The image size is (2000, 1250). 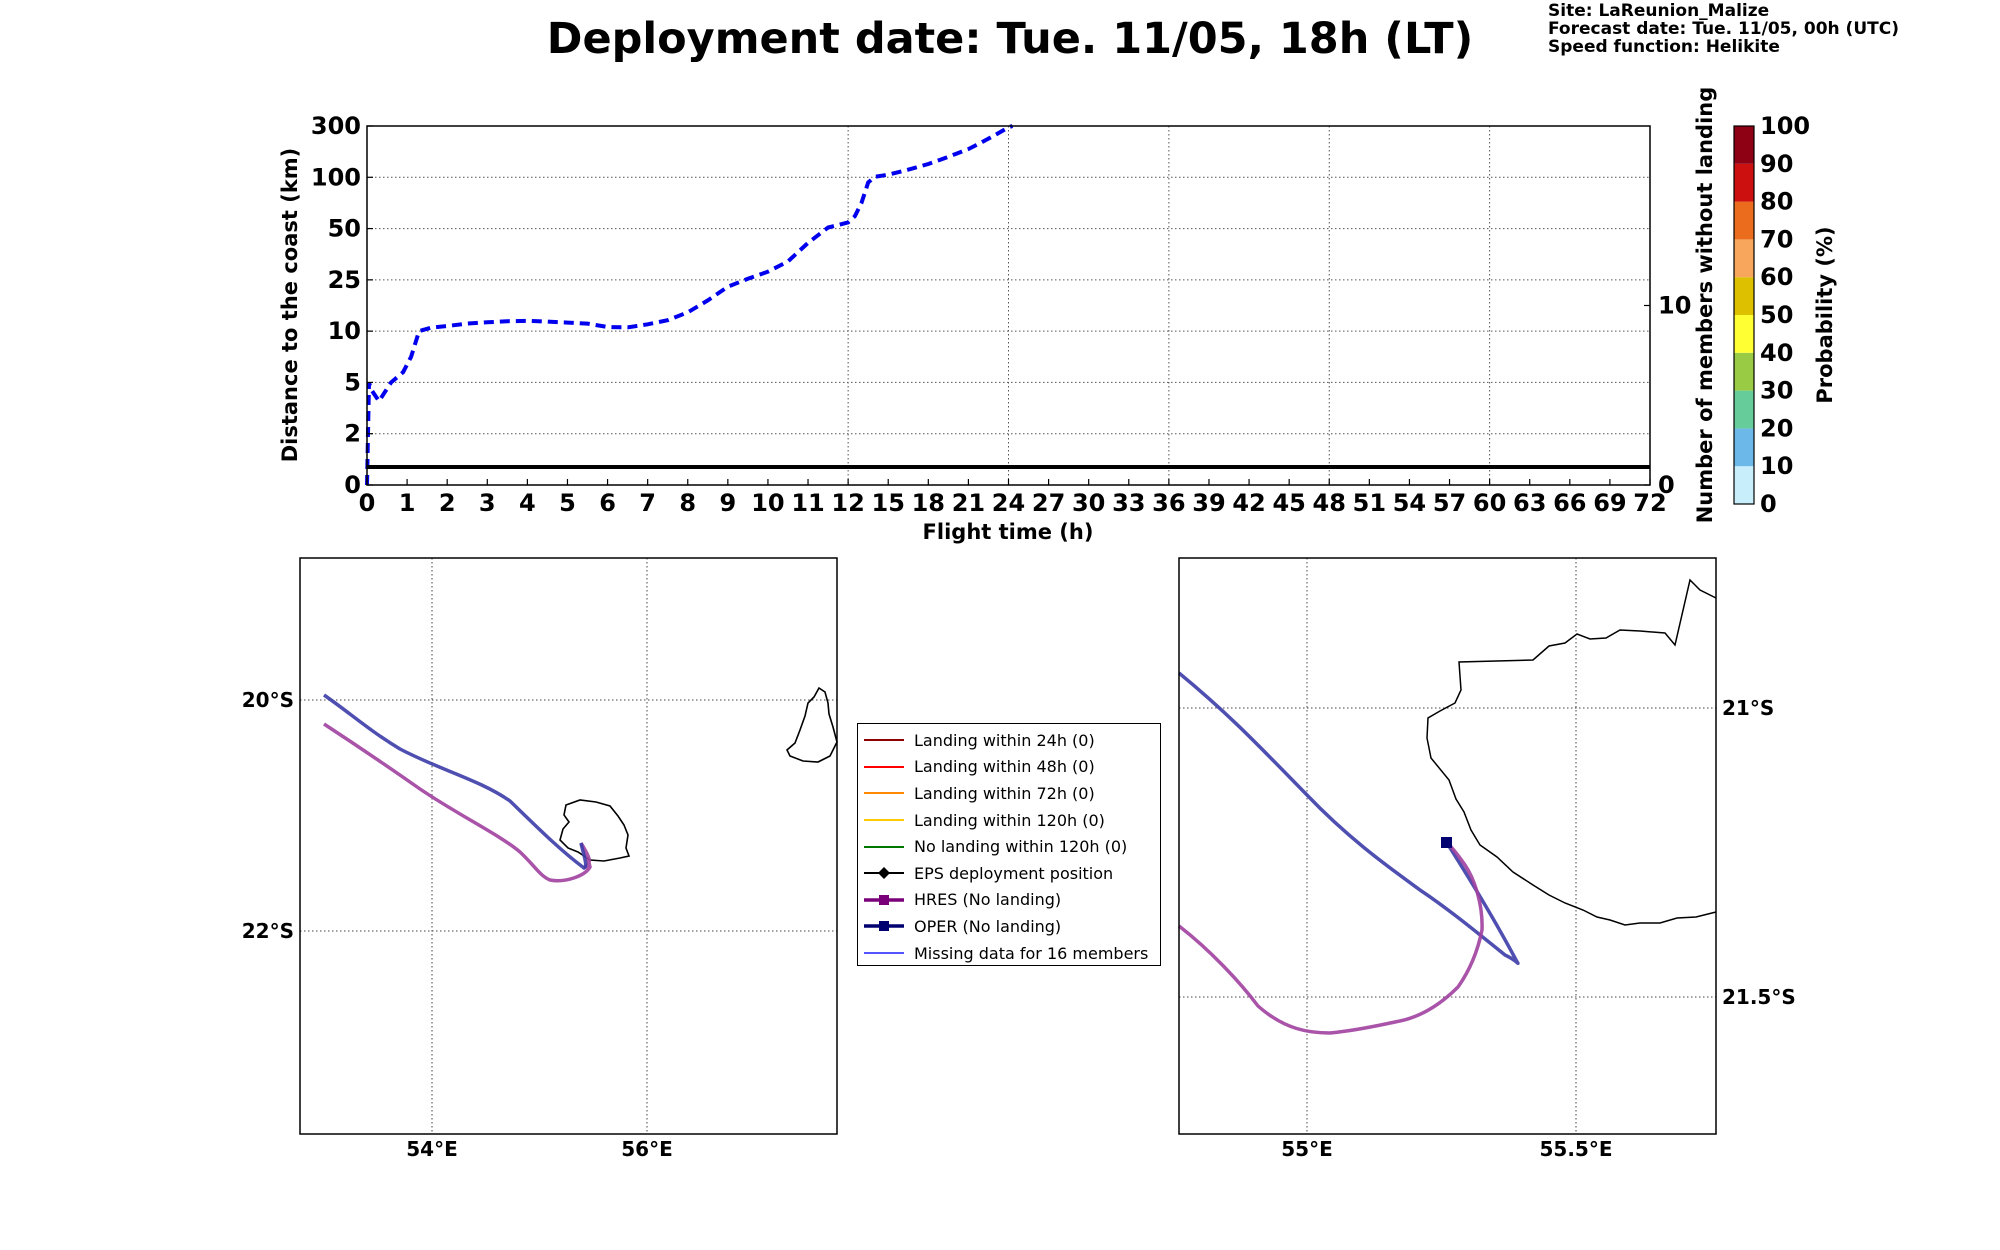 I want to click on colorbar-tick-label: 10, so click(x=1776, y=466).